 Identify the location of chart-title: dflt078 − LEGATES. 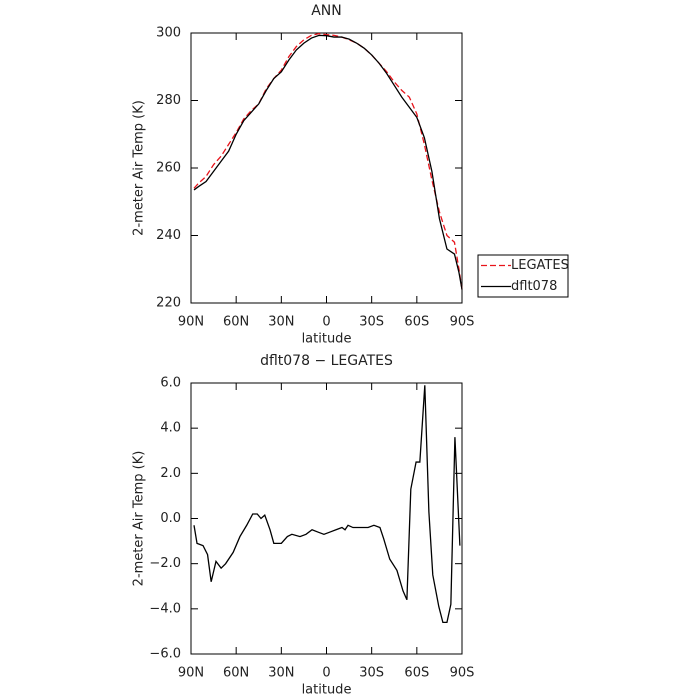
(326, 361).